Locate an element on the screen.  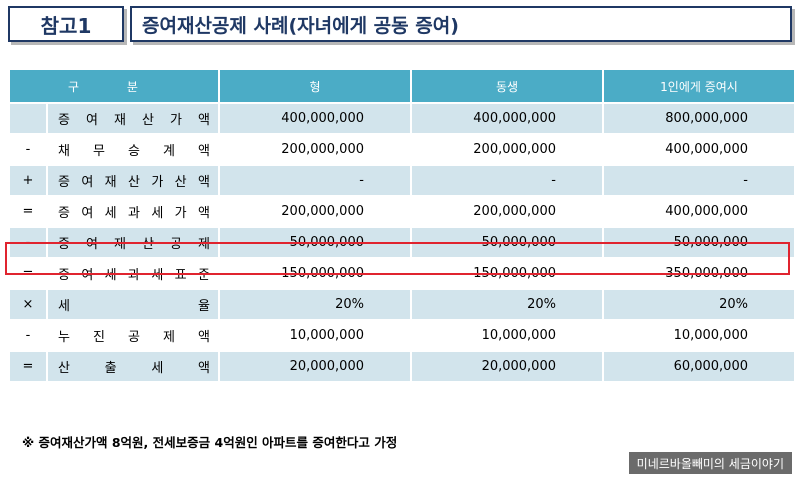
row-operator: + is located at coordinates (28, 180).